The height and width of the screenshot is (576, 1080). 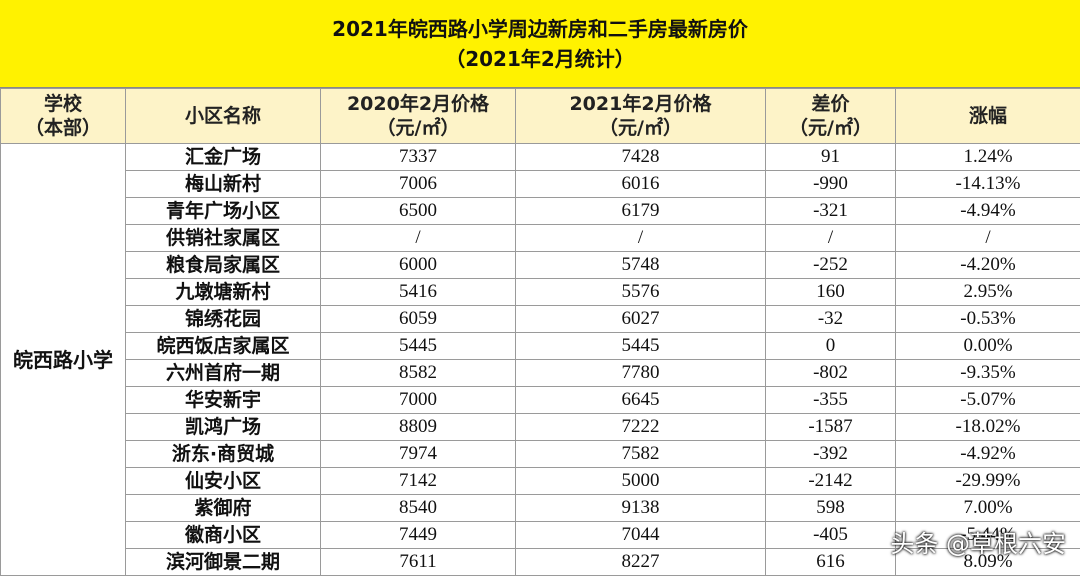 I want to click on cell: 7006, so click(x=418, y=184).